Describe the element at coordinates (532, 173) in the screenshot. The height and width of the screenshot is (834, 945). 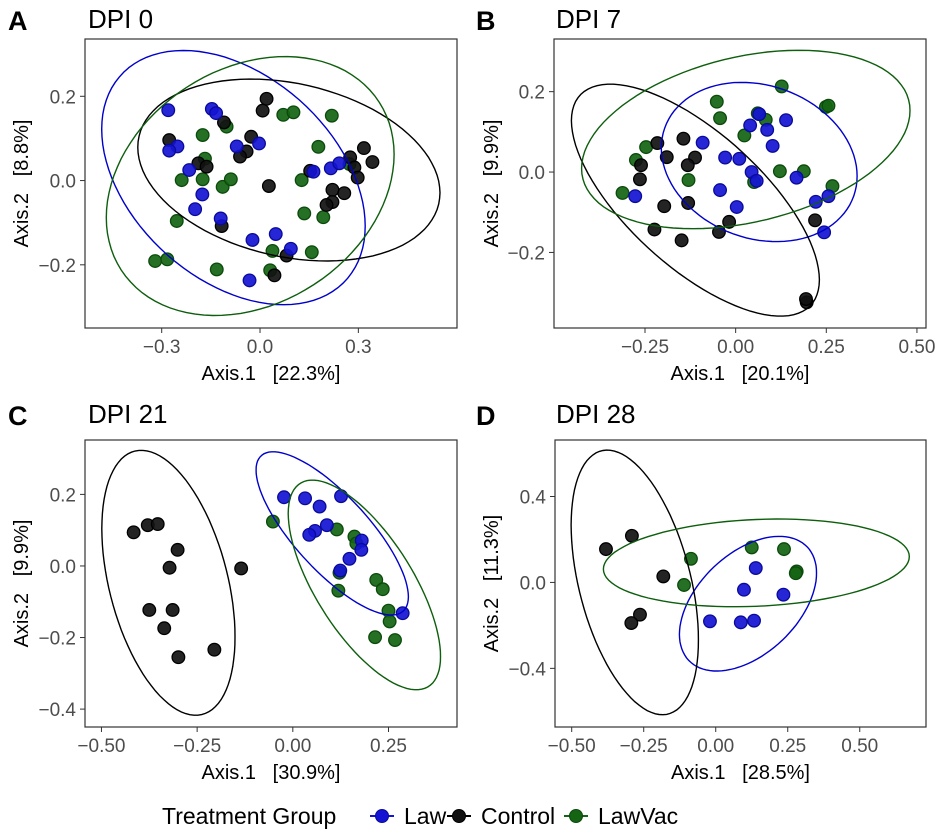
I see `y-tick-label: 0.0` at that location.